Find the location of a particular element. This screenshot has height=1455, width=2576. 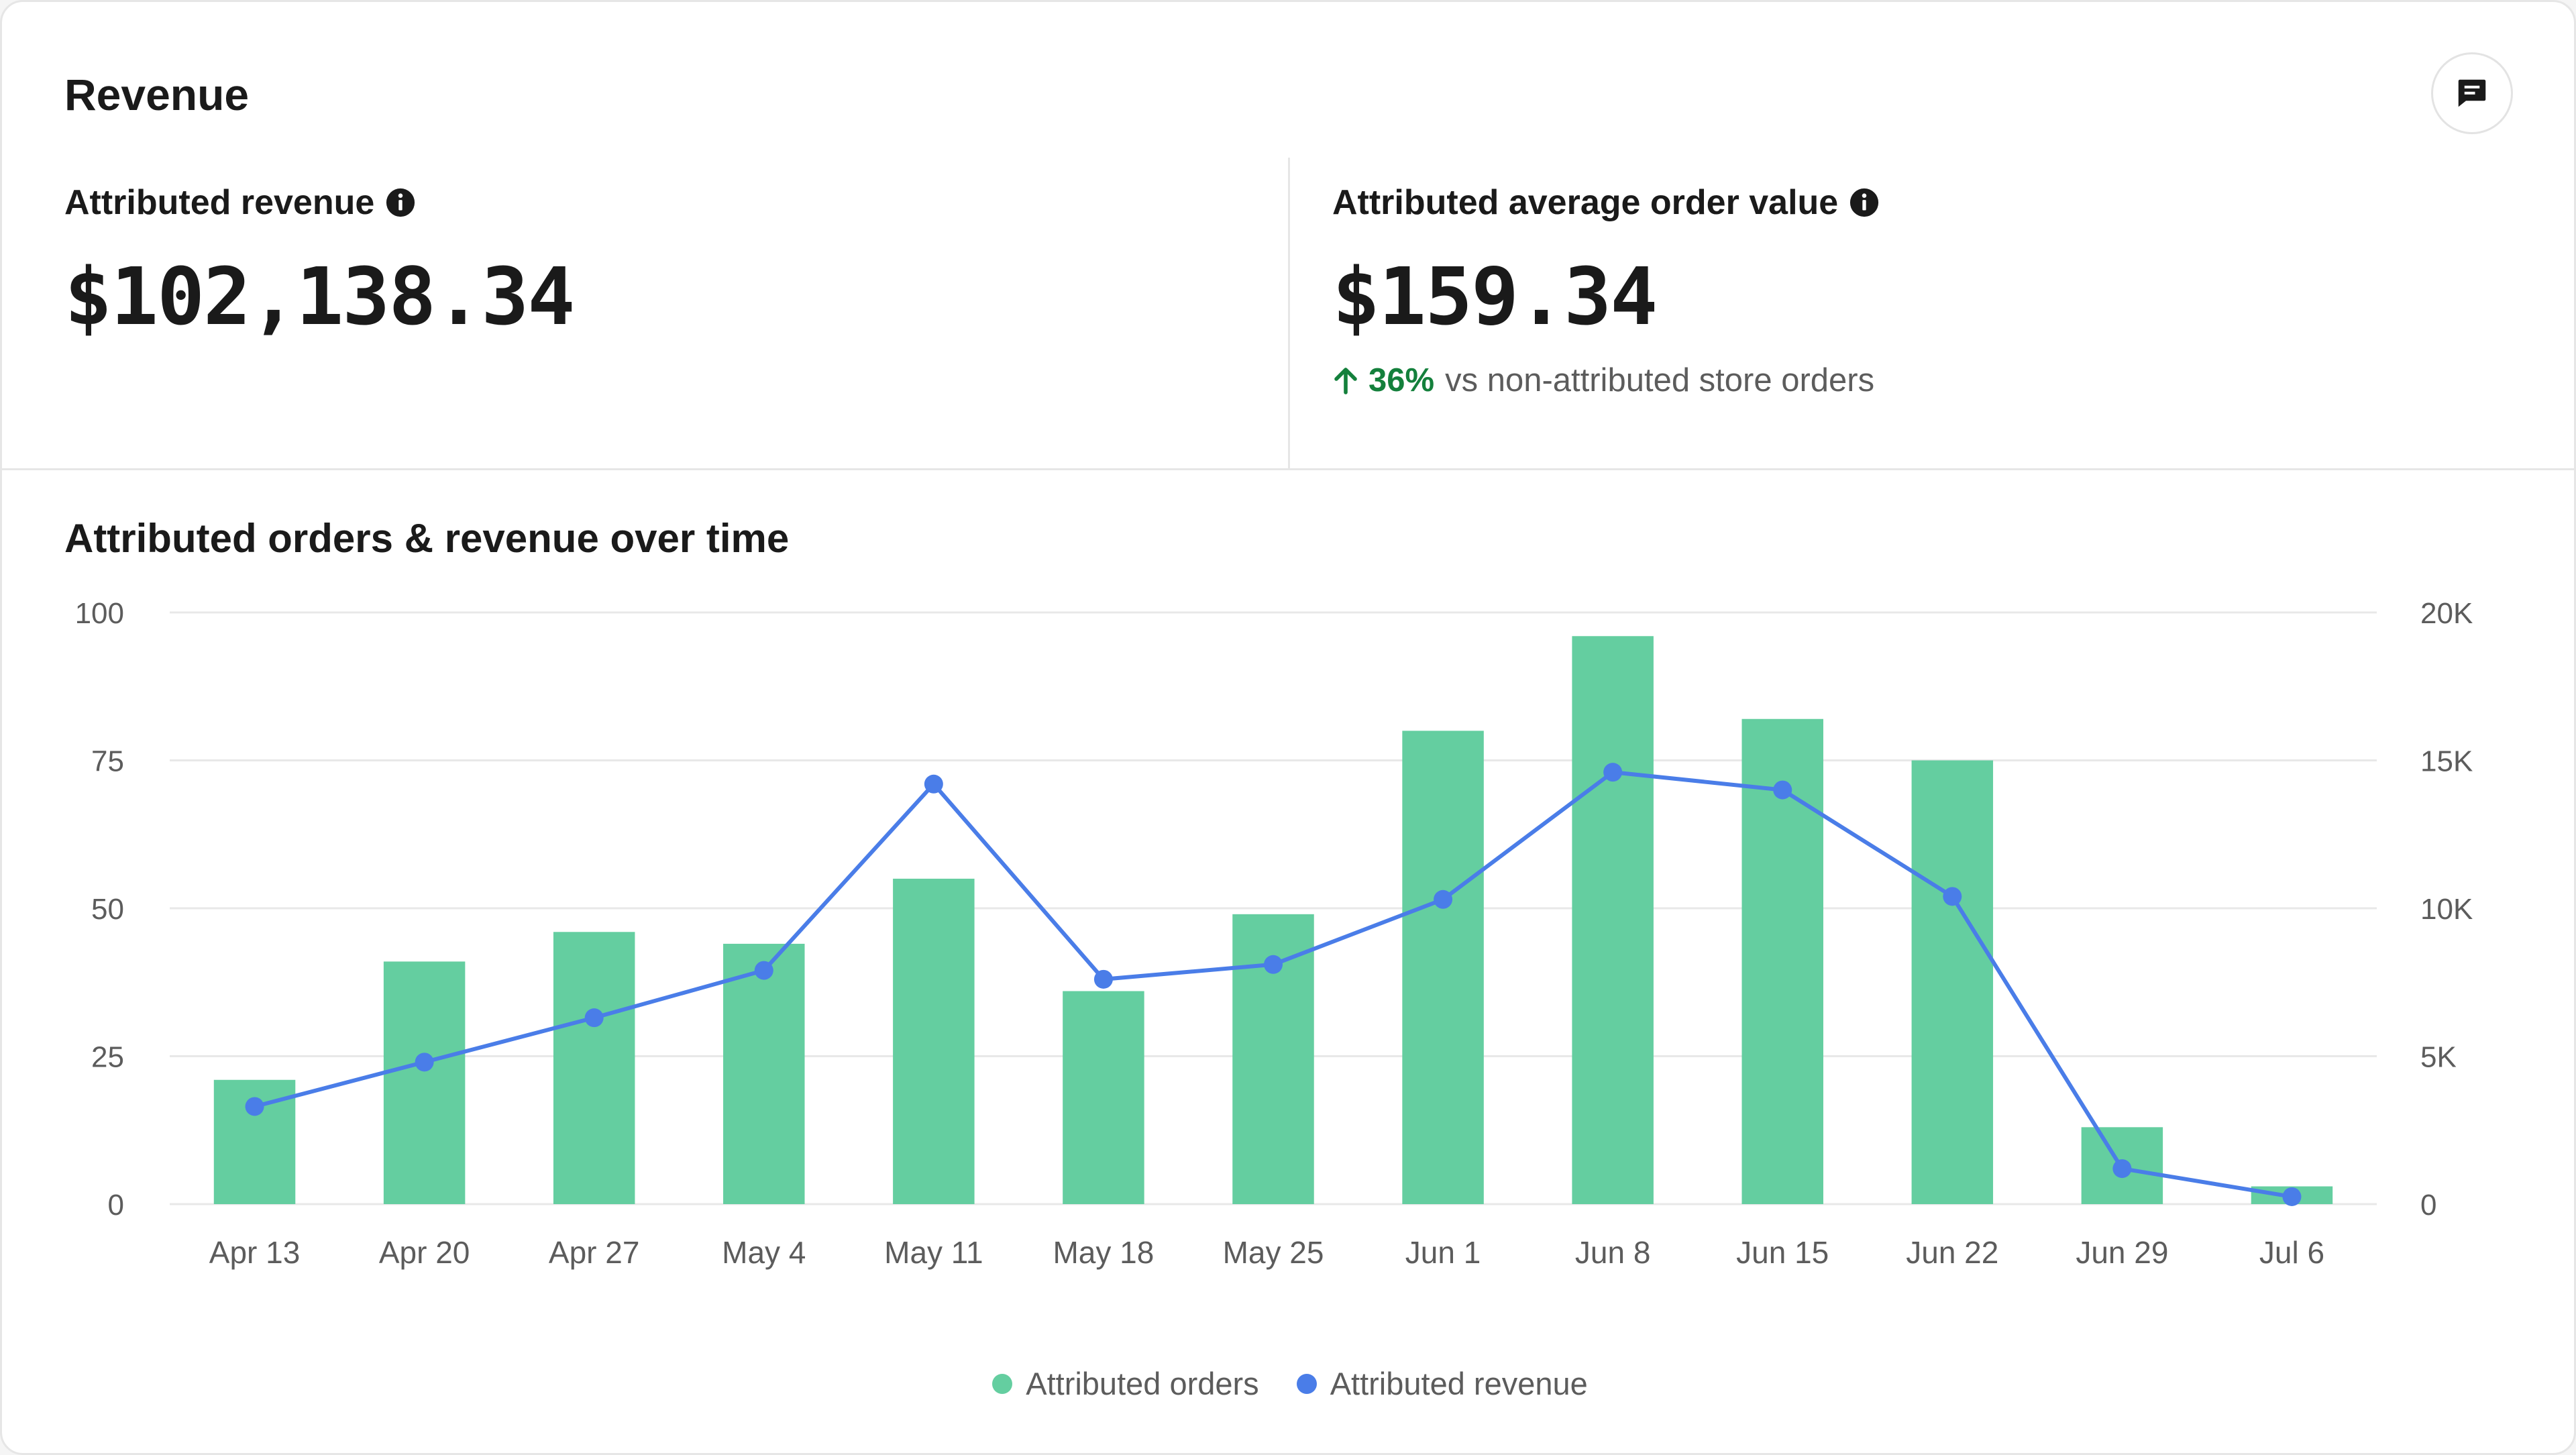

chart-title: Attributed orders & revenue over time is located at coordinates (427, 538).